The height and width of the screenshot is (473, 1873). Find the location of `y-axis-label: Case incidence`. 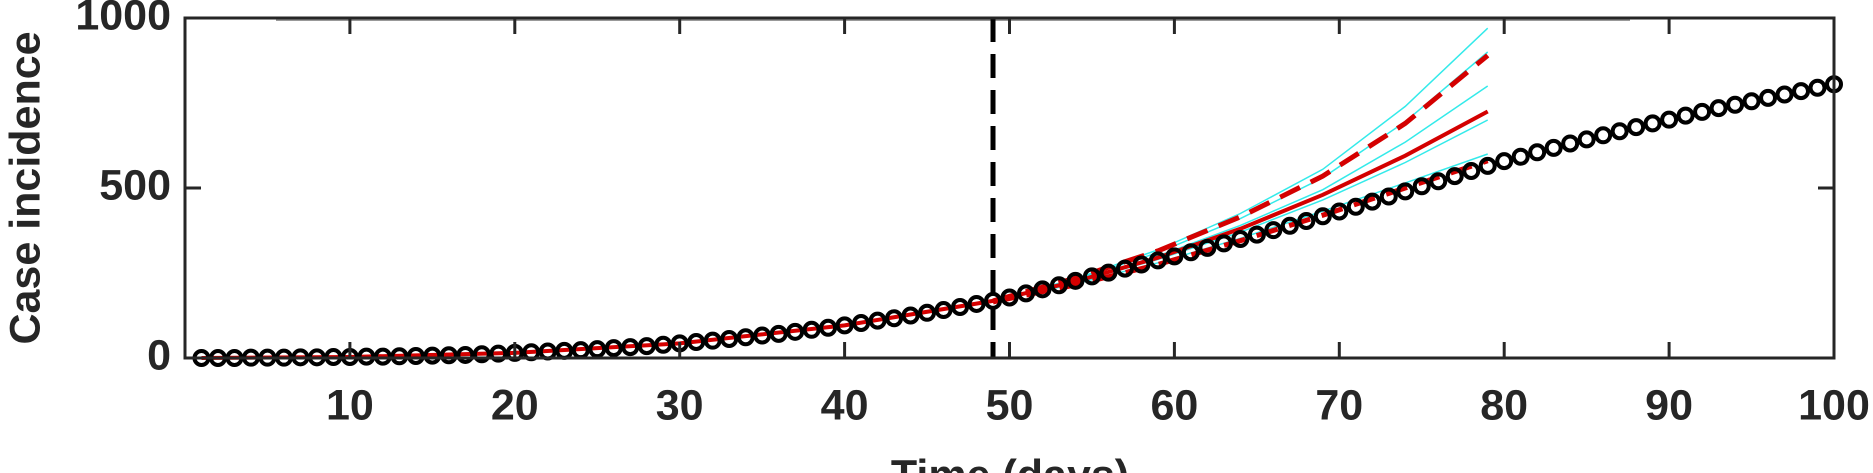

y-axis-label: Case incidence is located at coordinates (25, 187).